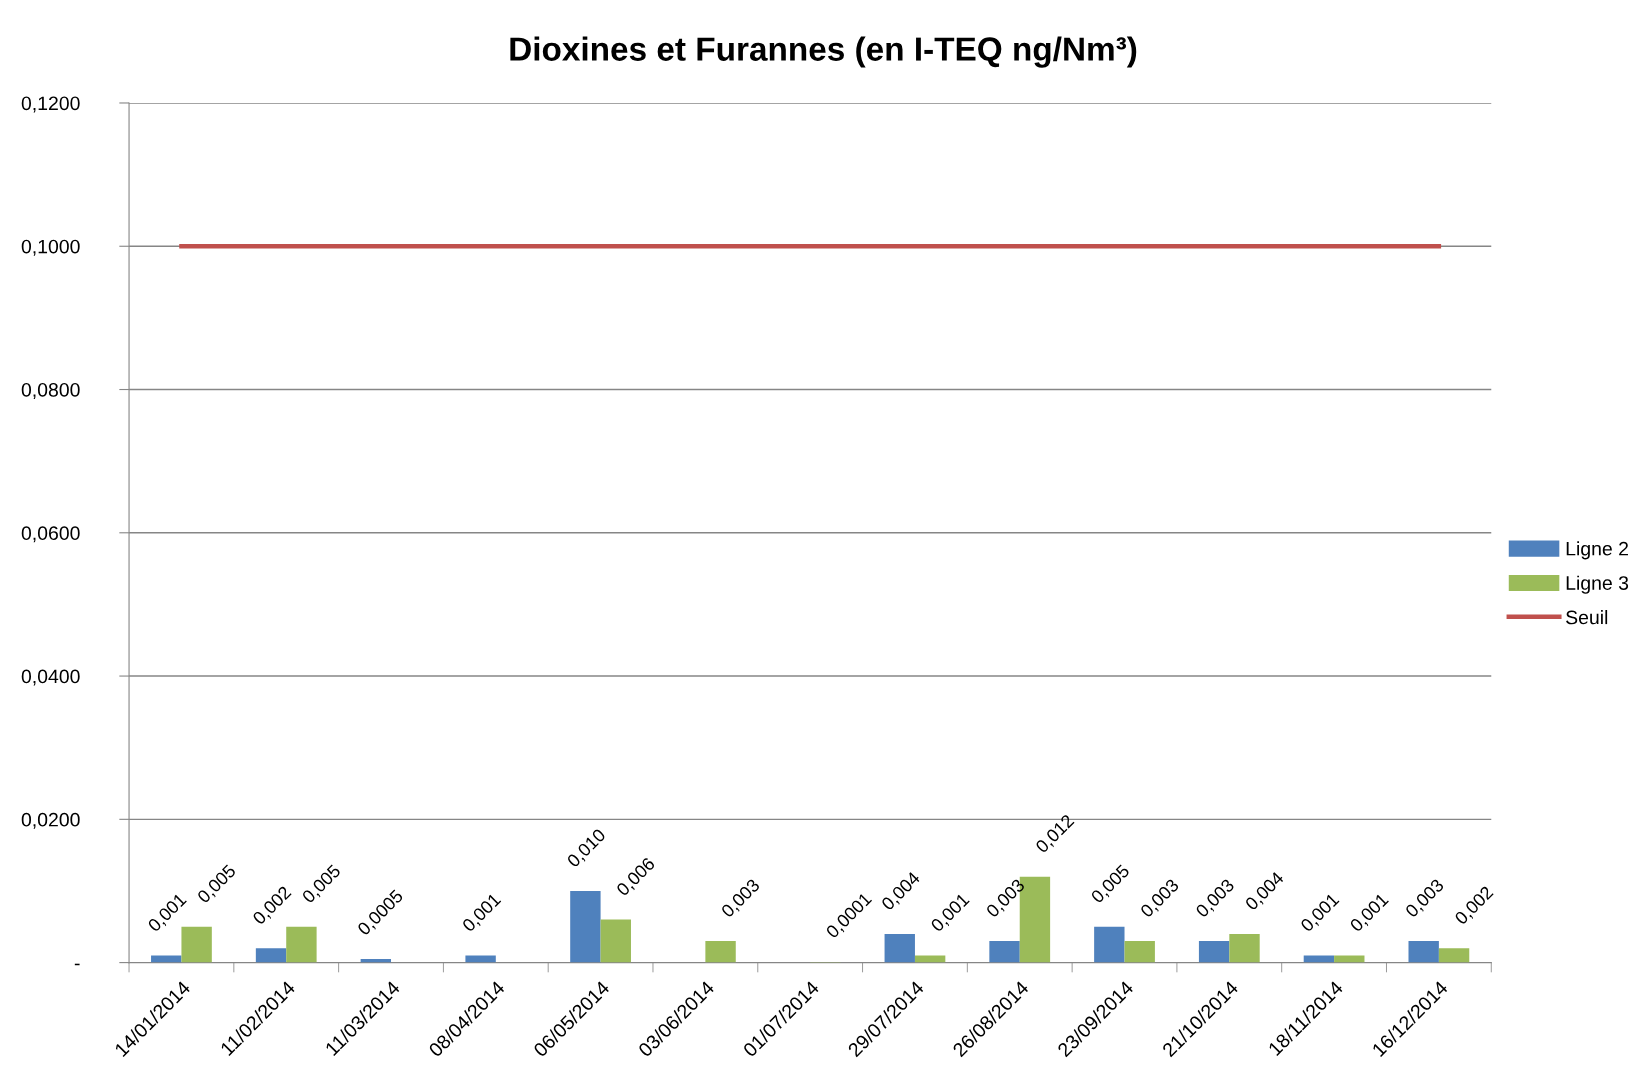 The image size is (1646, 1084). Describe the element at coordinates (50, 534) in the screenshot. I see `y-tick-label: 0,0600` at that location.